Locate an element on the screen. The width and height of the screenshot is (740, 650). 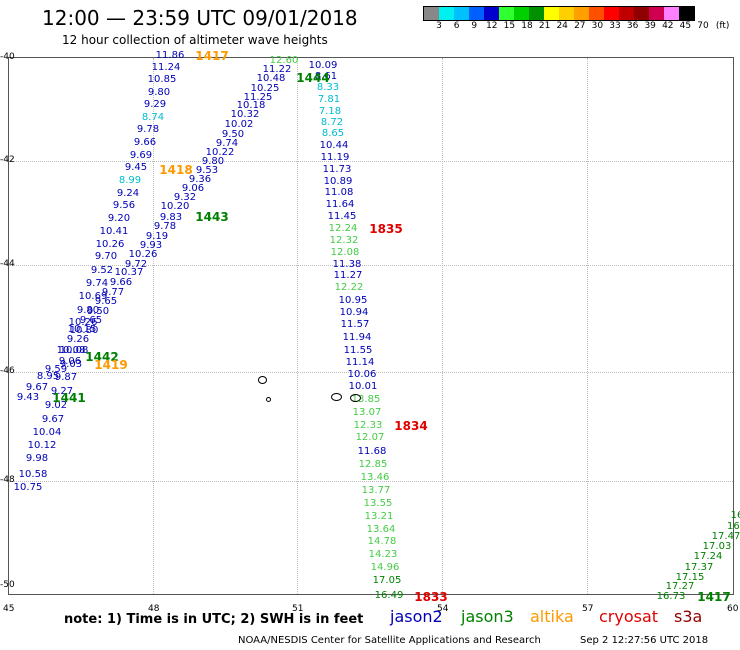
wave-height-value: 10.48 is located at coordinates (271, 78).